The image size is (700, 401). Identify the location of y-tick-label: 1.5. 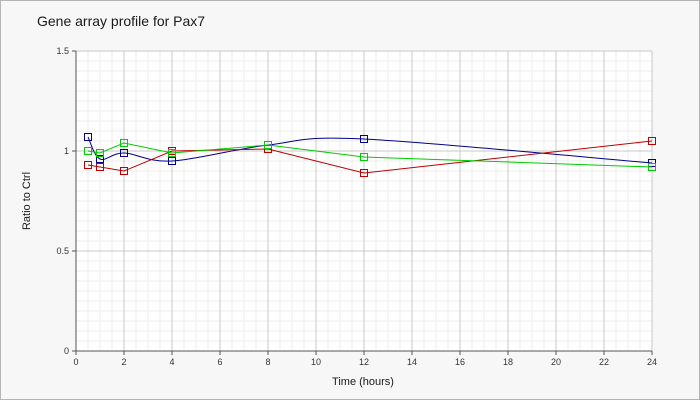
(62, 51).